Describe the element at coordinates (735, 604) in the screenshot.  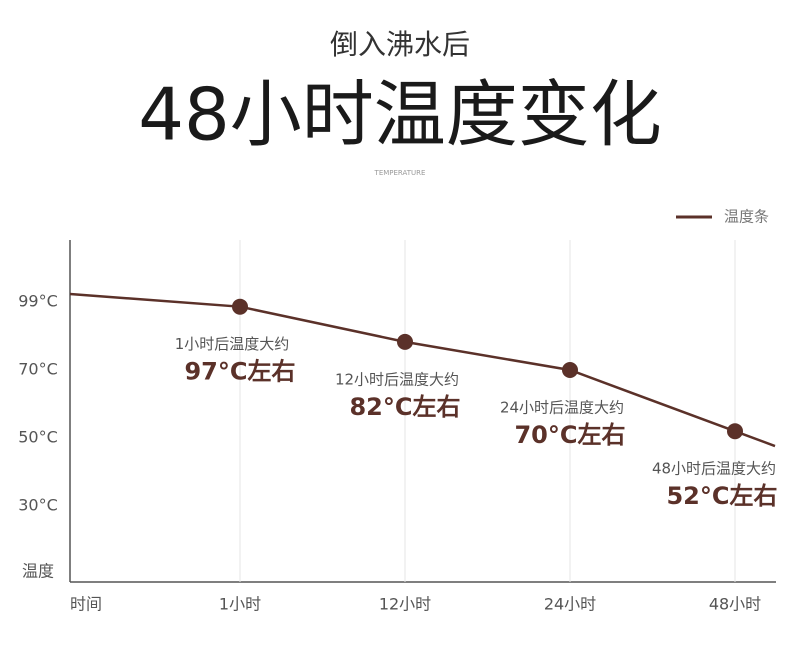
I see `x-tick-label: 48小时` at that location.